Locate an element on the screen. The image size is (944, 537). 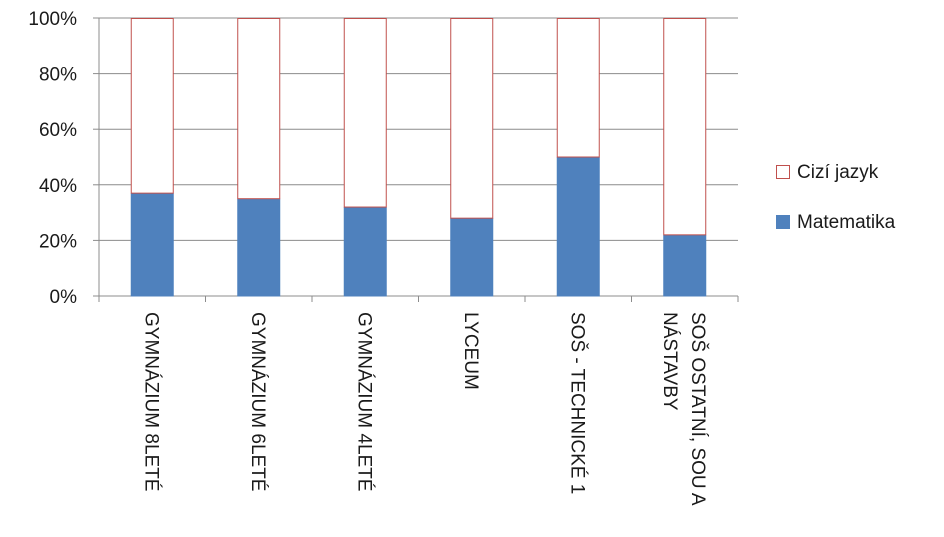
x-category-label-line: GYMNÁZIUM 4LETÉ is located at coordinates (363, 401).